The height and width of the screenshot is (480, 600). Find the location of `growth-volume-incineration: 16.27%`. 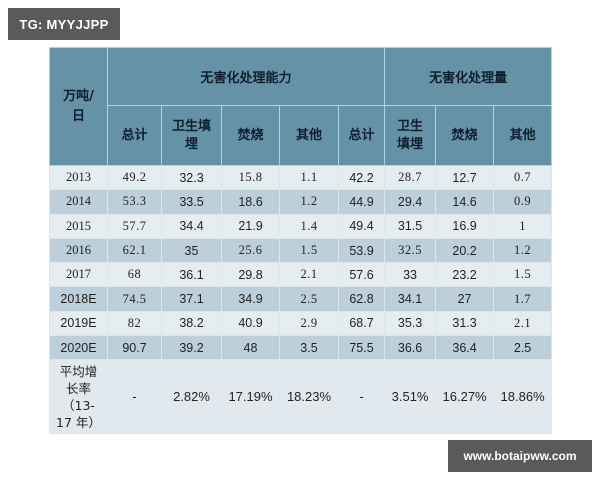

growth-volume-incineration: 16.27% is located at coordinates (465, 397).